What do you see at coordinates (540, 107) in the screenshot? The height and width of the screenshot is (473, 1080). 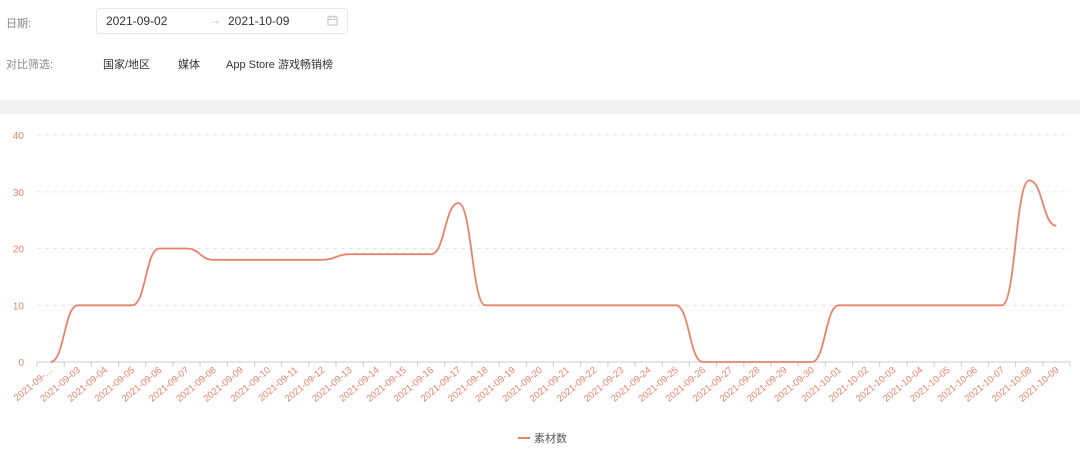 I see `section-divider` at bounding box center [540, 107].